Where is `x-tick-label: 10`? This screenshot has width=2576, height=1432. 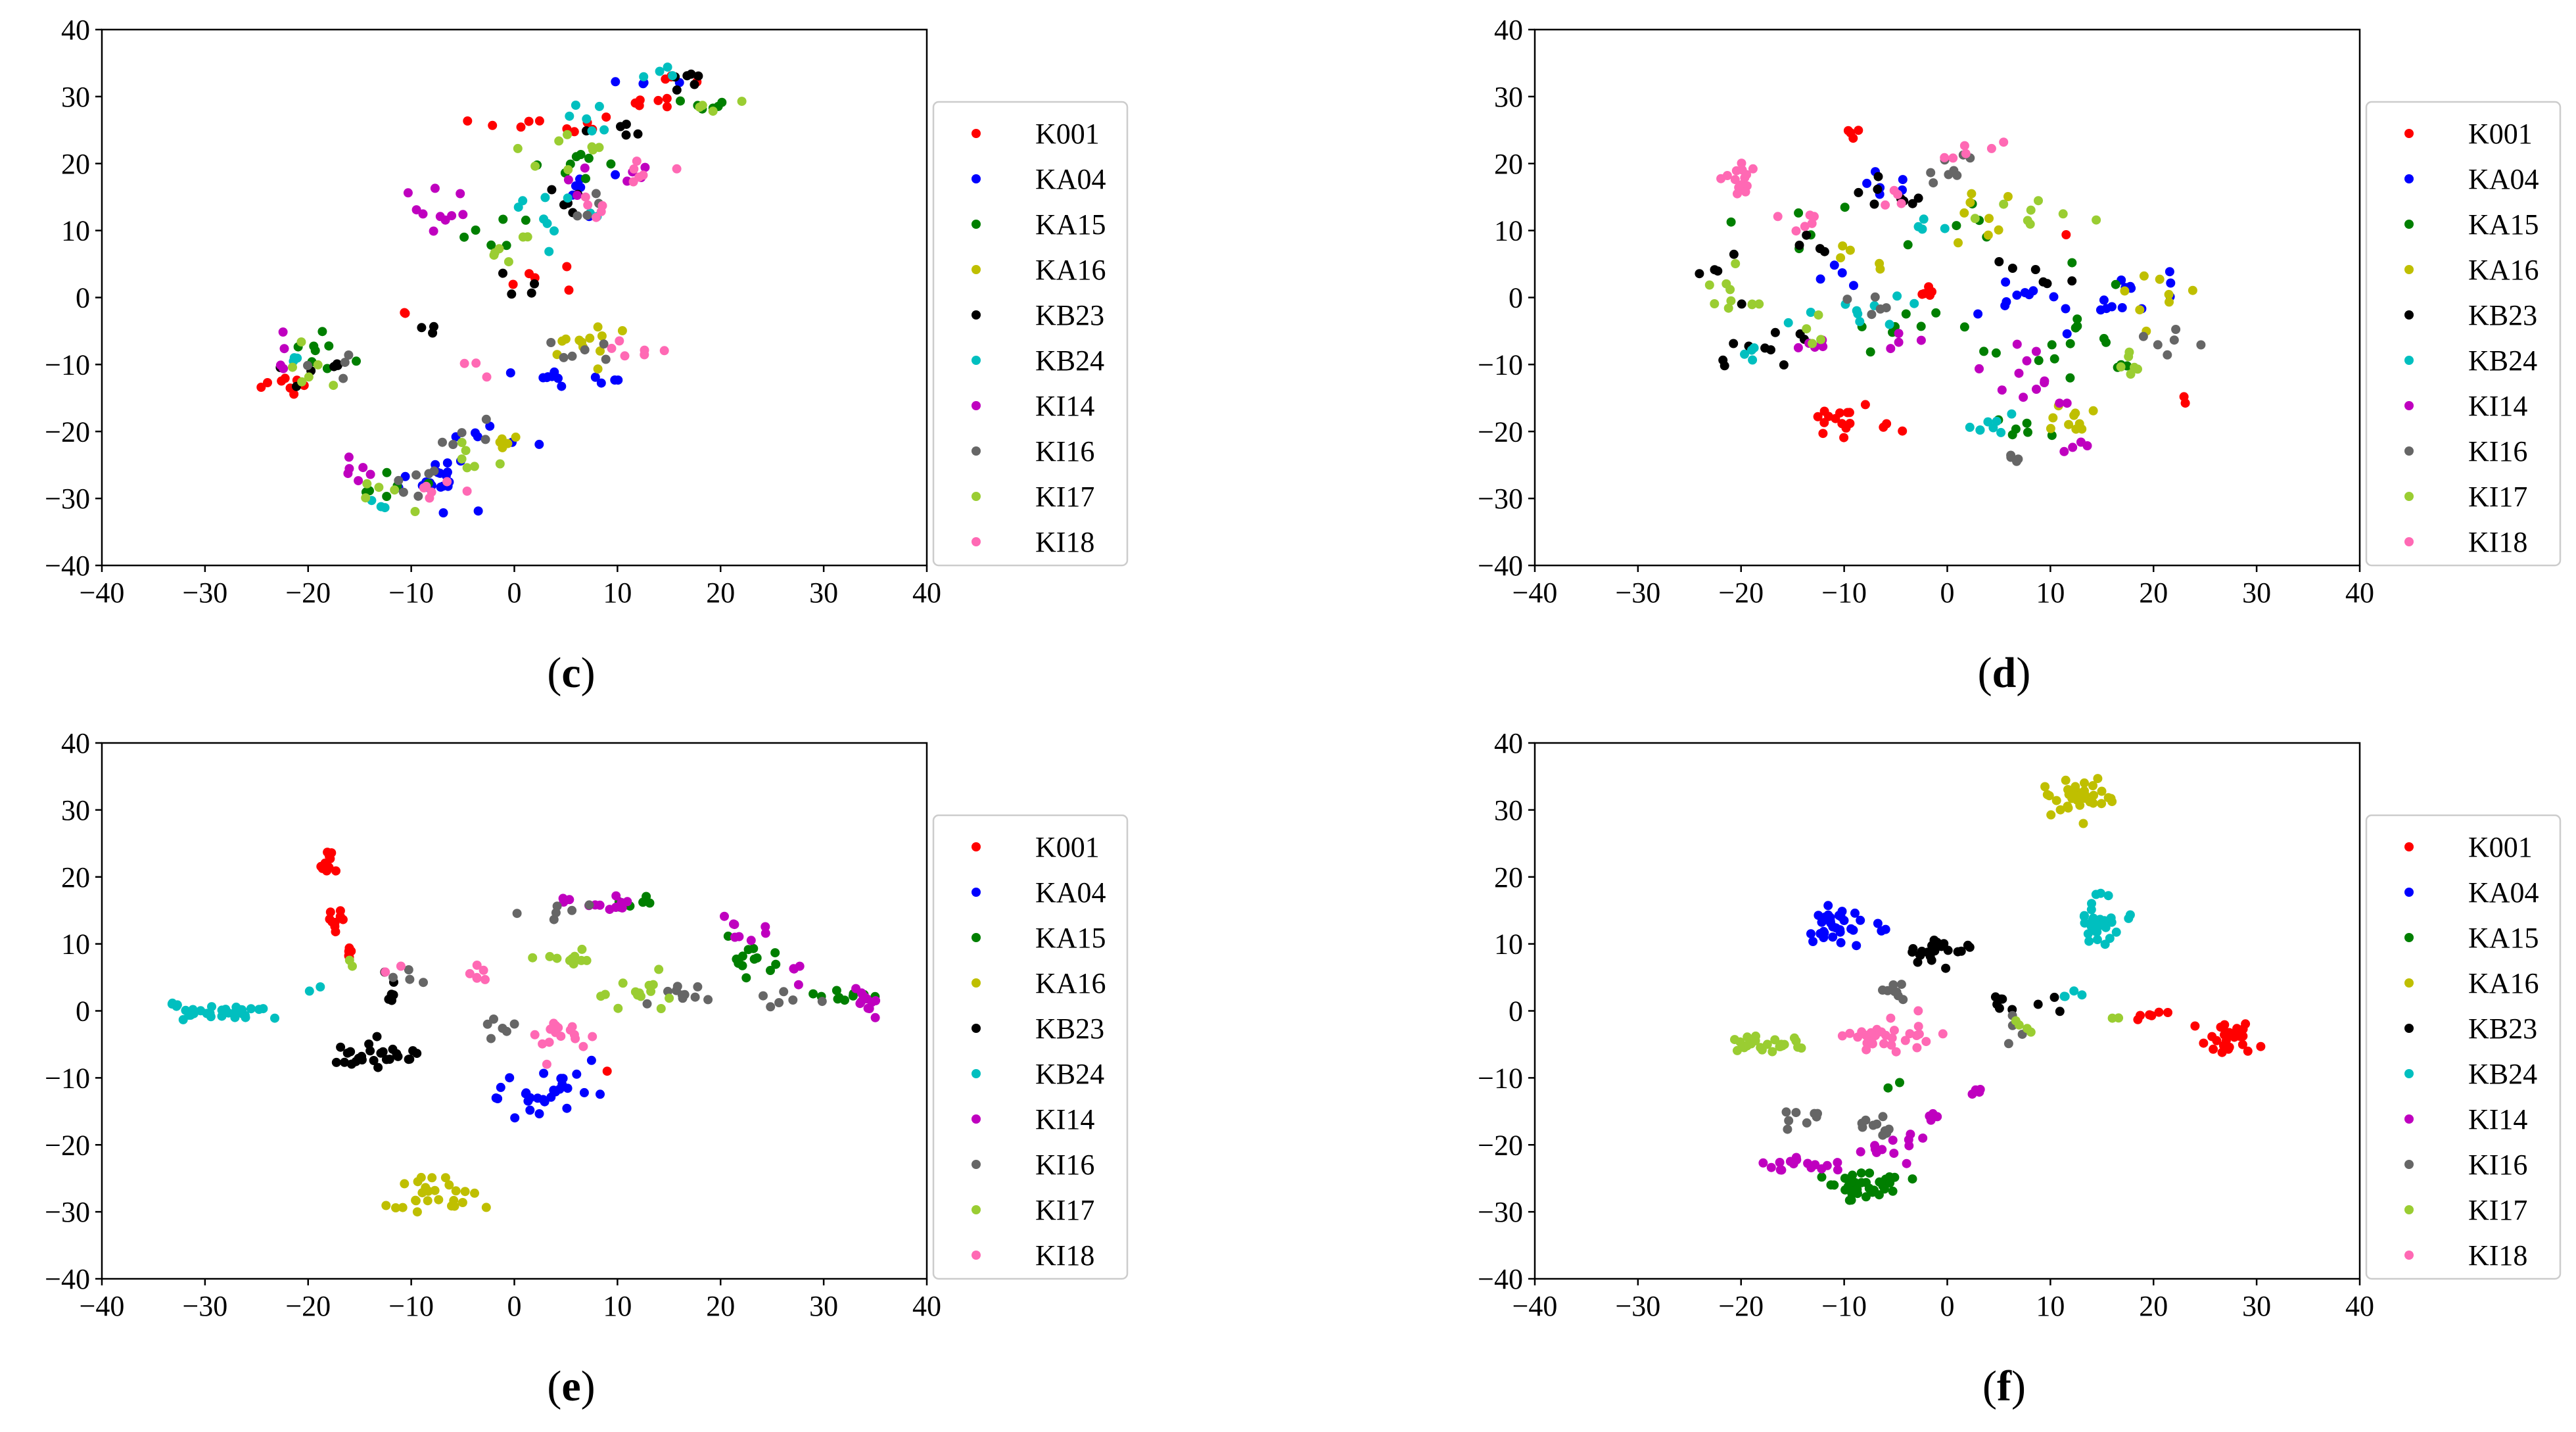 x-tick-label: 10 is located at coordinates (617, 1306).